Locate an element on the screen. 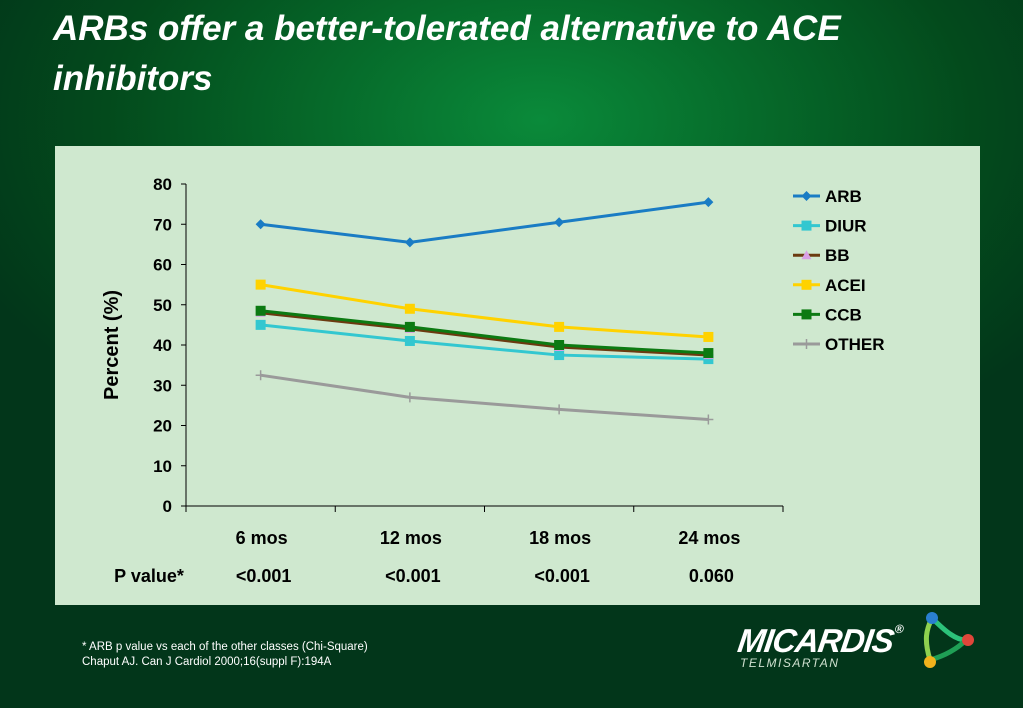 The height and width of the screenshot is (708, 1023). y-tick-label: 60 is located at coordinates (162, 265).